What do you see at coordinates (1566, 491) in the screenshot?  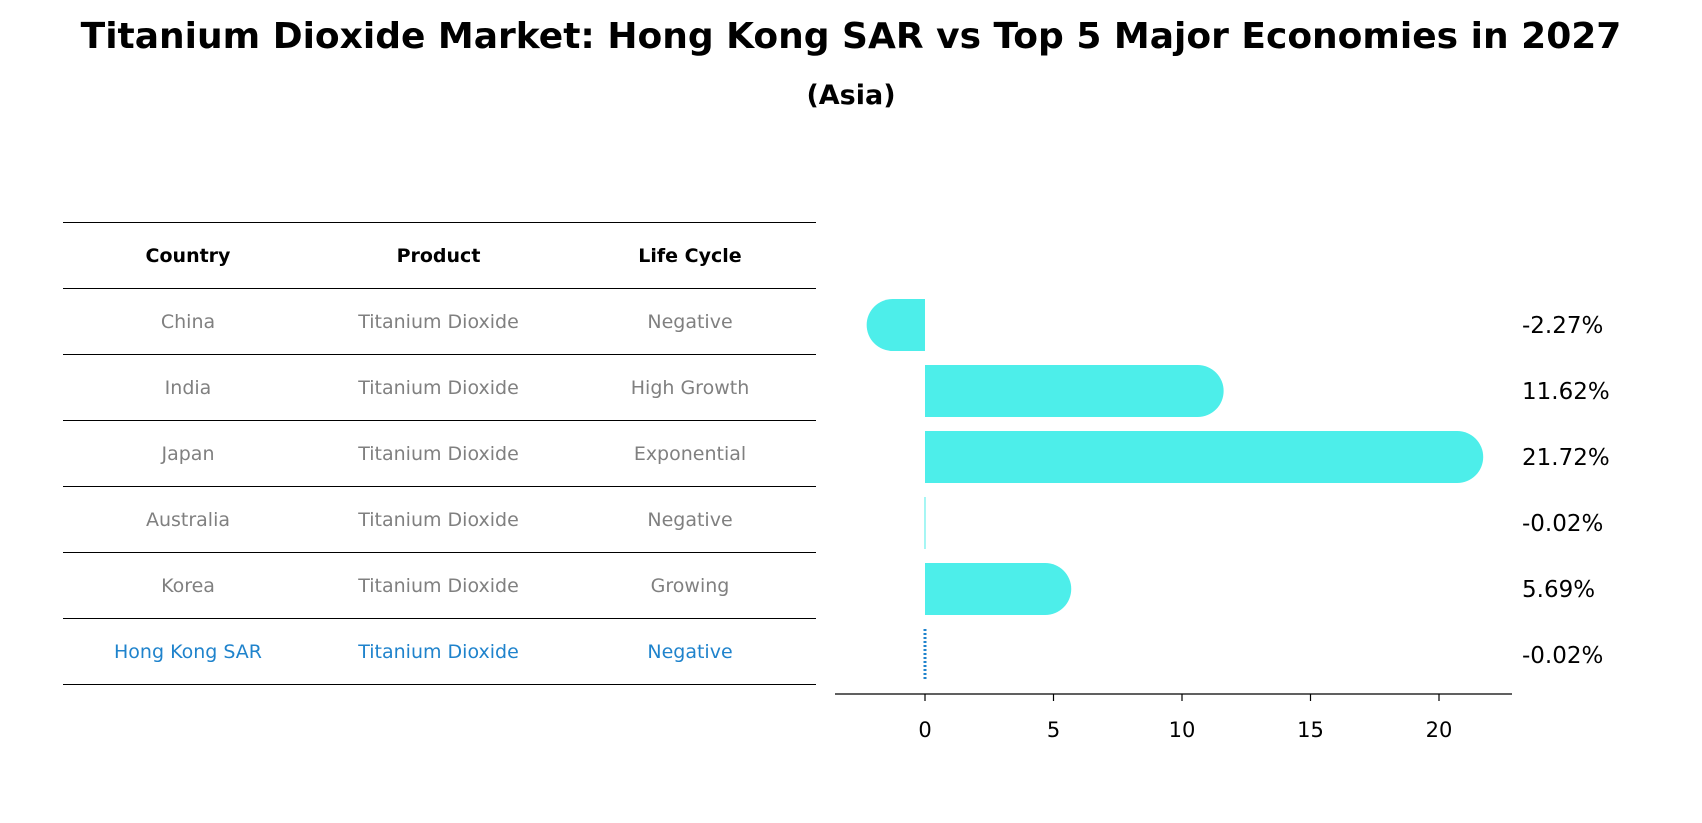 I see `value-labels-group: -2.27% 11.62% 21.72% -0.02% 5.69% -0.02%` at bounding box center [1566, 491].